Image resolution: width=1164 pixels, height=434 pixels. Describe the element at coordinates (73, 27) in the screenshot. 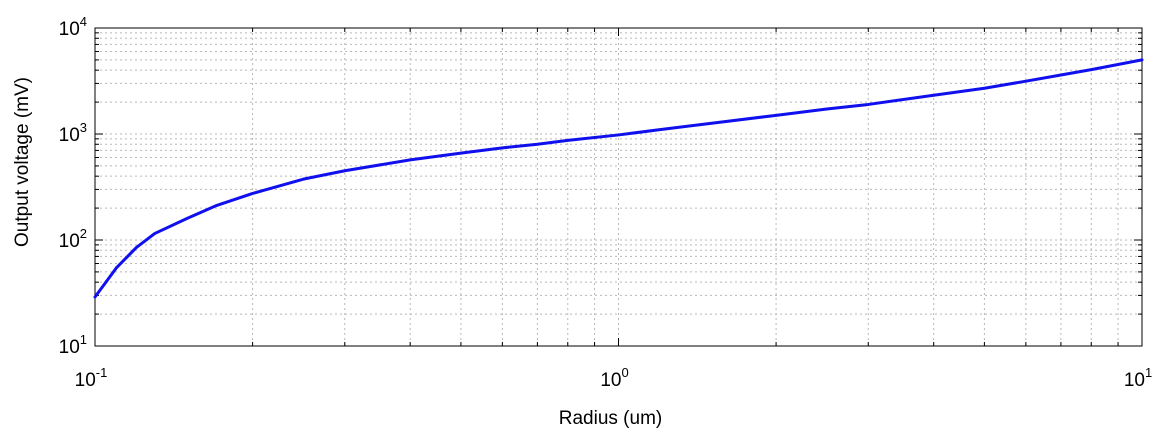

I see `y-tick-label: 10⁴` at that location.